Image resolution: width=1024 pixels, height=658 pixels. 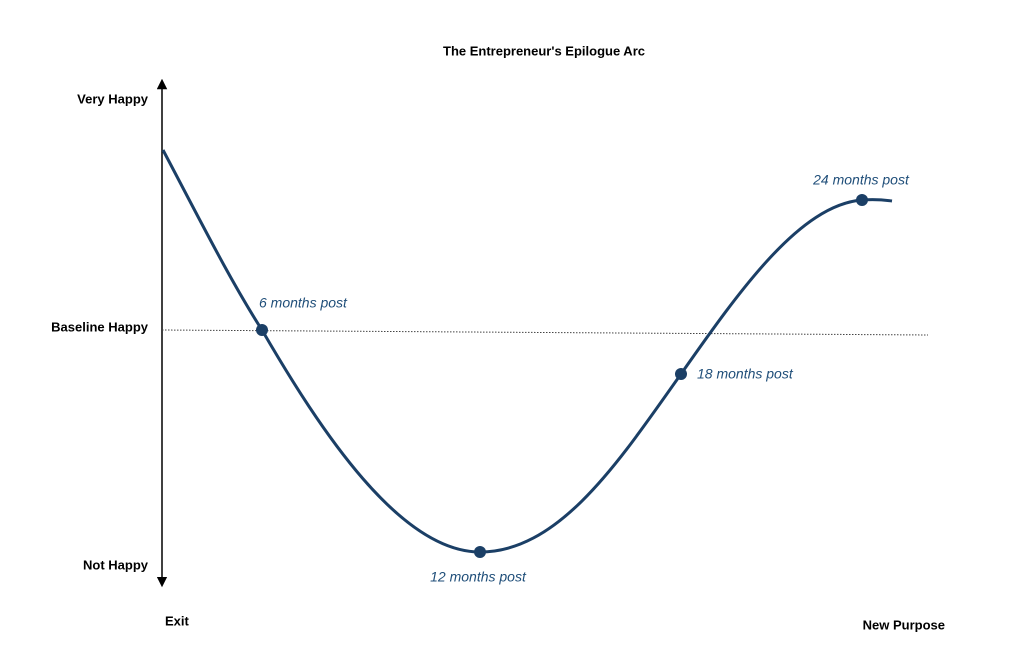 What do you see at coordinates (478, 577) in the screenshot?
I see `point-label: 12 months post` at bounding box center [478, 577].